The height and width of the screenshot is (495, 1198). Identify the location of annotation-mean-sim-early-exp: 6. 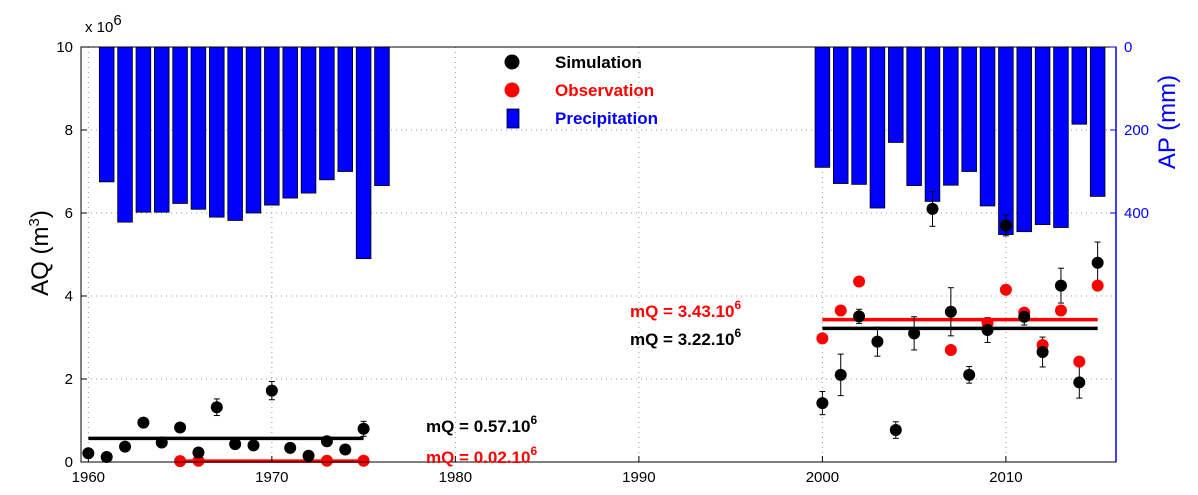
(533, 420).